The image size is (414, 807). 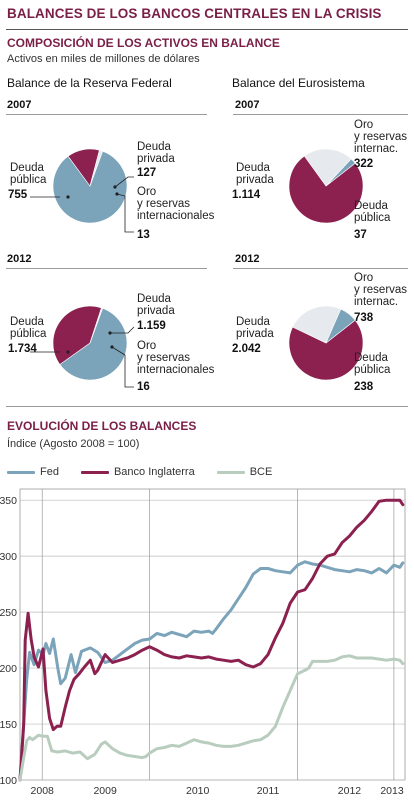 I want to click on legend-item-fed: Fed, so click(x=33, y=472).